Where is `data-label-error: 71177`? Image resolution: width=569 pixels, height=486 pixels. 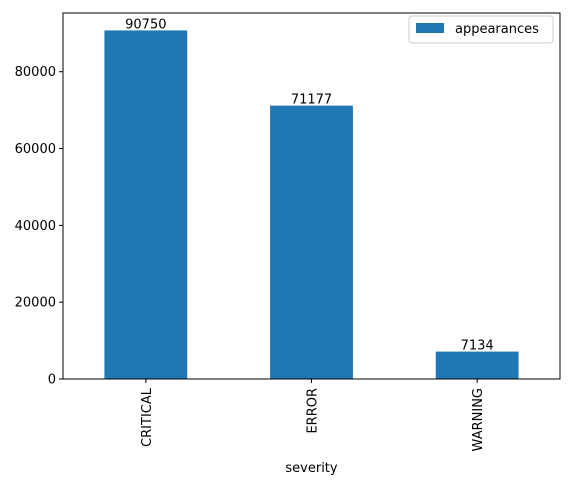 data-label-error: 71177 is located at coordinates (311, 100).